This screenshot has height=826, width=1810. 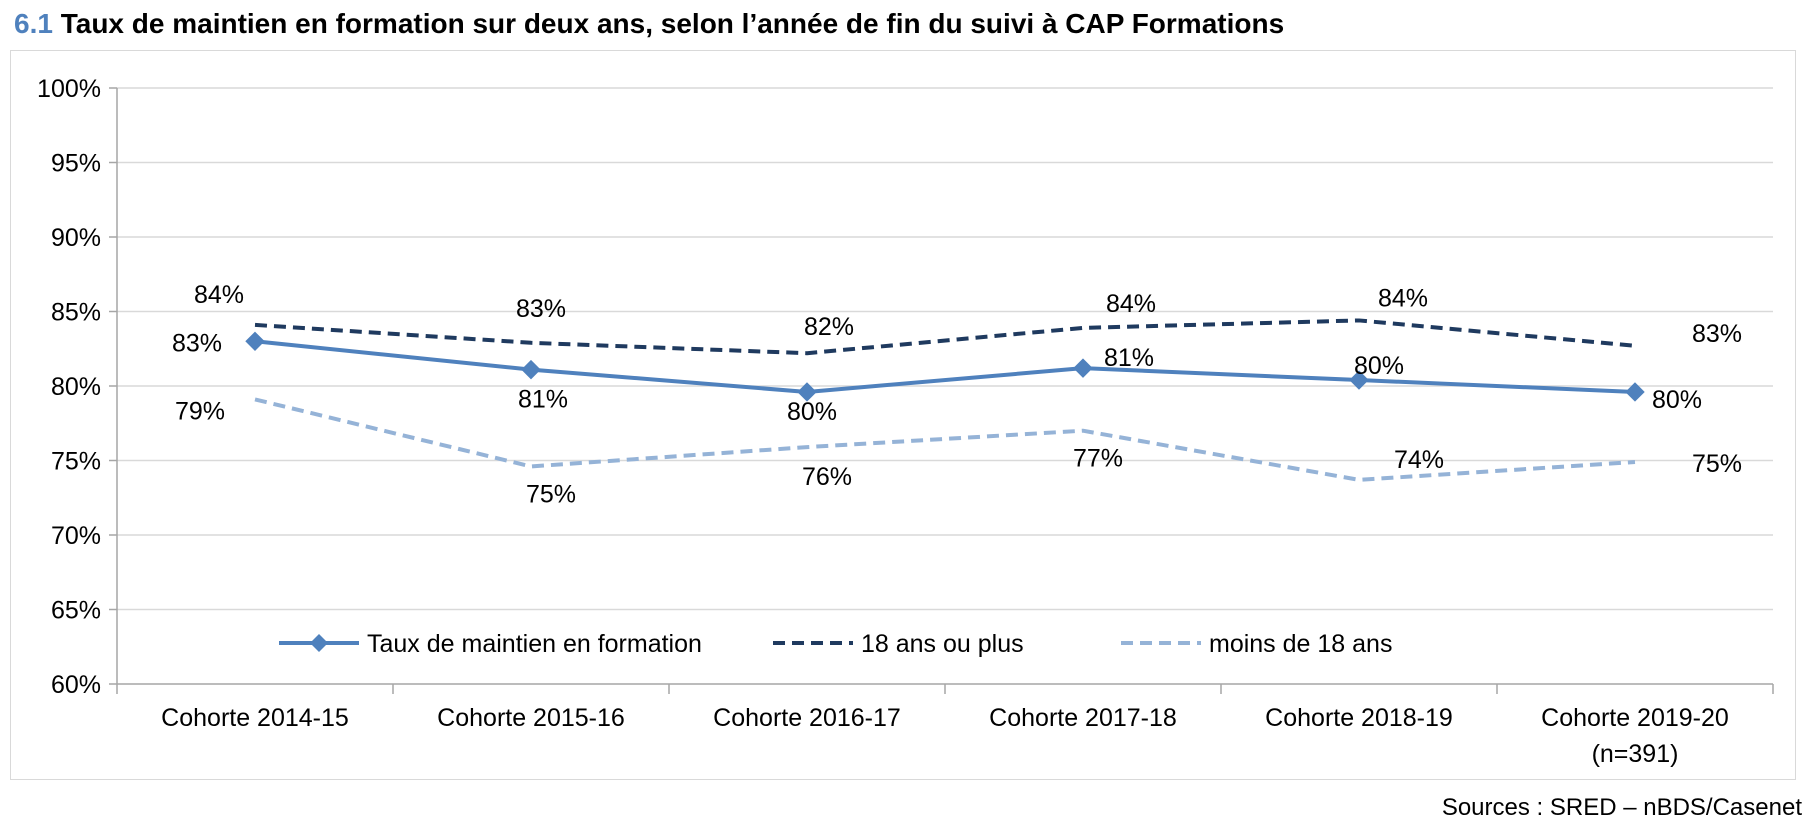 I want to click on legend-label: 18 ans ou plus, so click(x=942, y=644).